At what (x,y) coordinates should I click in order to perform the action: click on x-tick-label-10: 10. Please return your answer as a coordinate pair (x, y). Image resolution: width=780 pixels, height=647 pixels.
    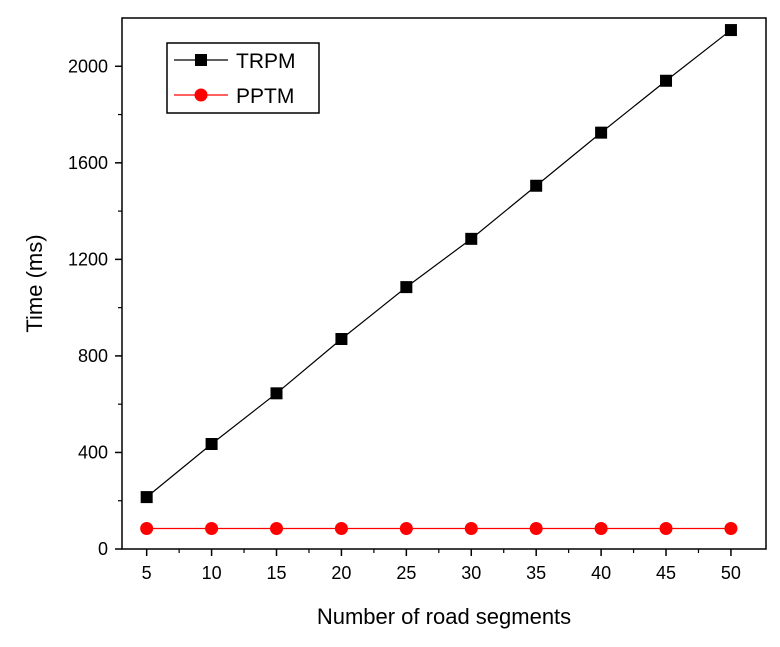
    Looking at the image, I should click on (212, 573).